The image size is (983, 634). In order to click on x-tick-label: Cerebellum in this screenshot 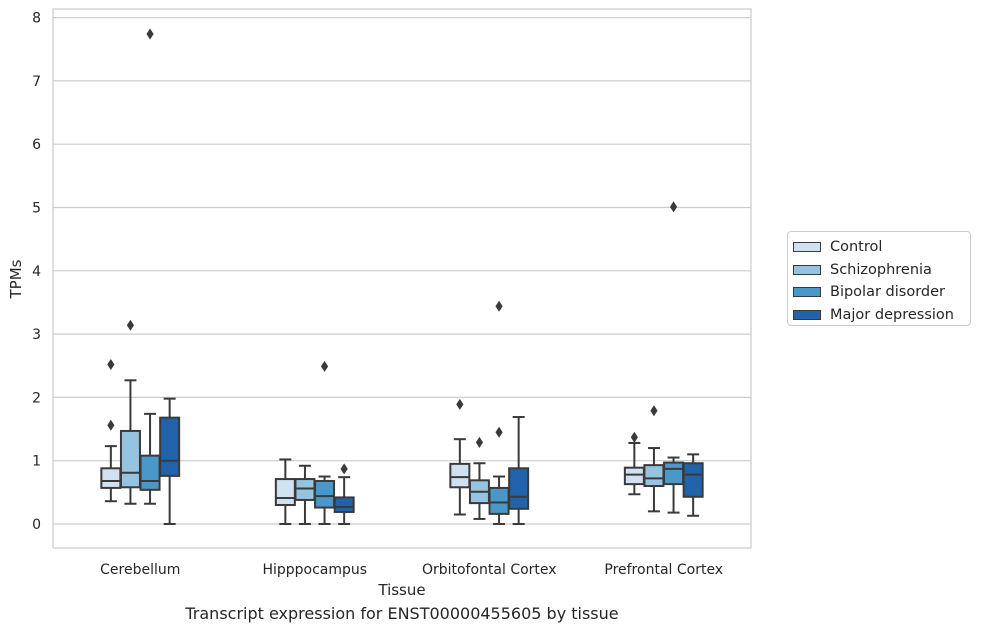, I will do `click(140, 570)`.